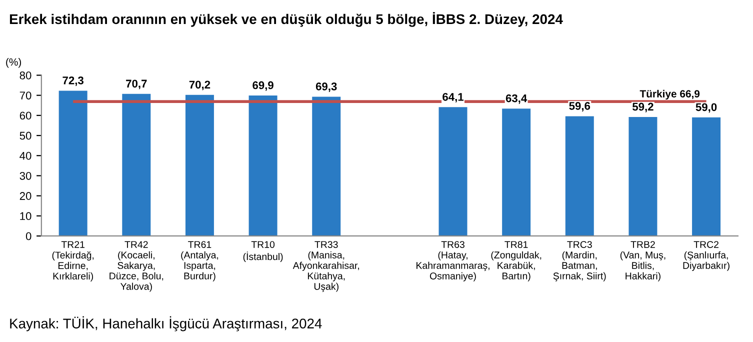 Image resolution: width=753 pixels, height=342 pixels. I want to click on data-label: 69,3, so click(326, 87).